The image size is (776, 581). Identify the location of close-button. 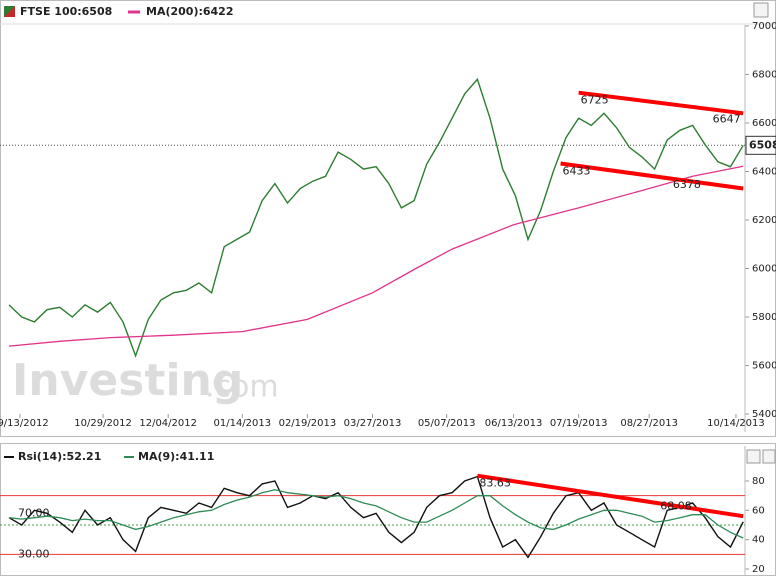
(769, 456).